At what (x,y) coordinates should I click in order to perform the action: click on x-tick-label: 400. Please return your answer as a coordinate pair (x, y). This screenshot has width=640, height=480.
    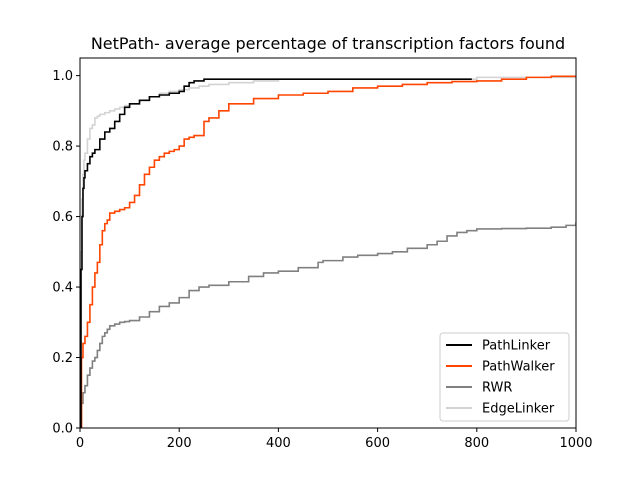
    Looking at the image, I should click on (278, 443).